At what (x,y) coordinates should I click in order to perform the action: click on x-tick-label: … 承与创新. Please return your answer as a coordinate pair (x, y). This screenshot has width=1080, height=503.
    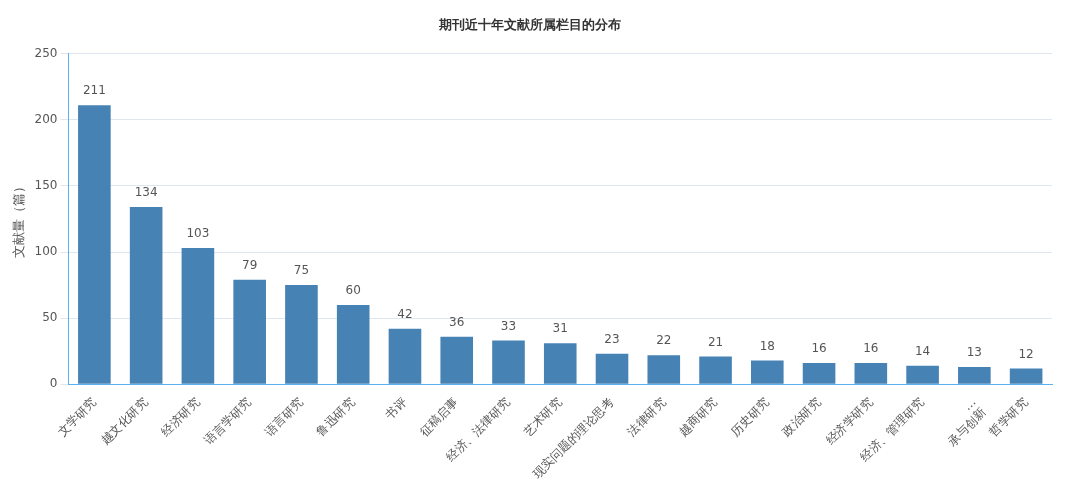
    Looking at the image, I should click on (967, 421).